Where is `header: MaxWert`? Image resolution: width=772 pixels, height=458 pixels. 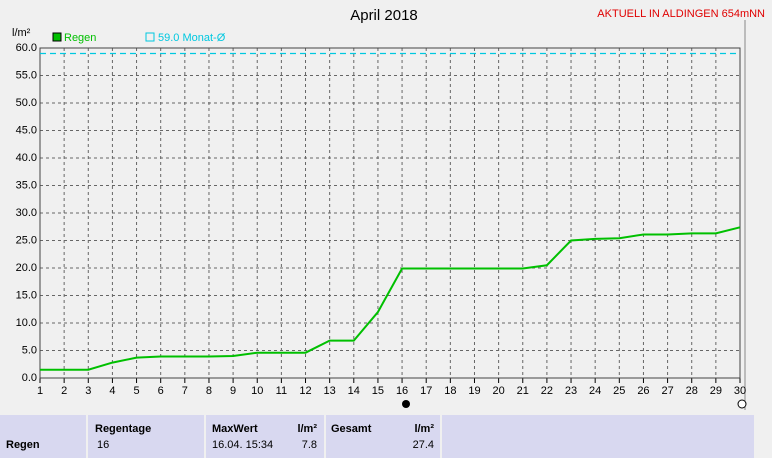 header: MaxWert is located at coordinates (235, 429).